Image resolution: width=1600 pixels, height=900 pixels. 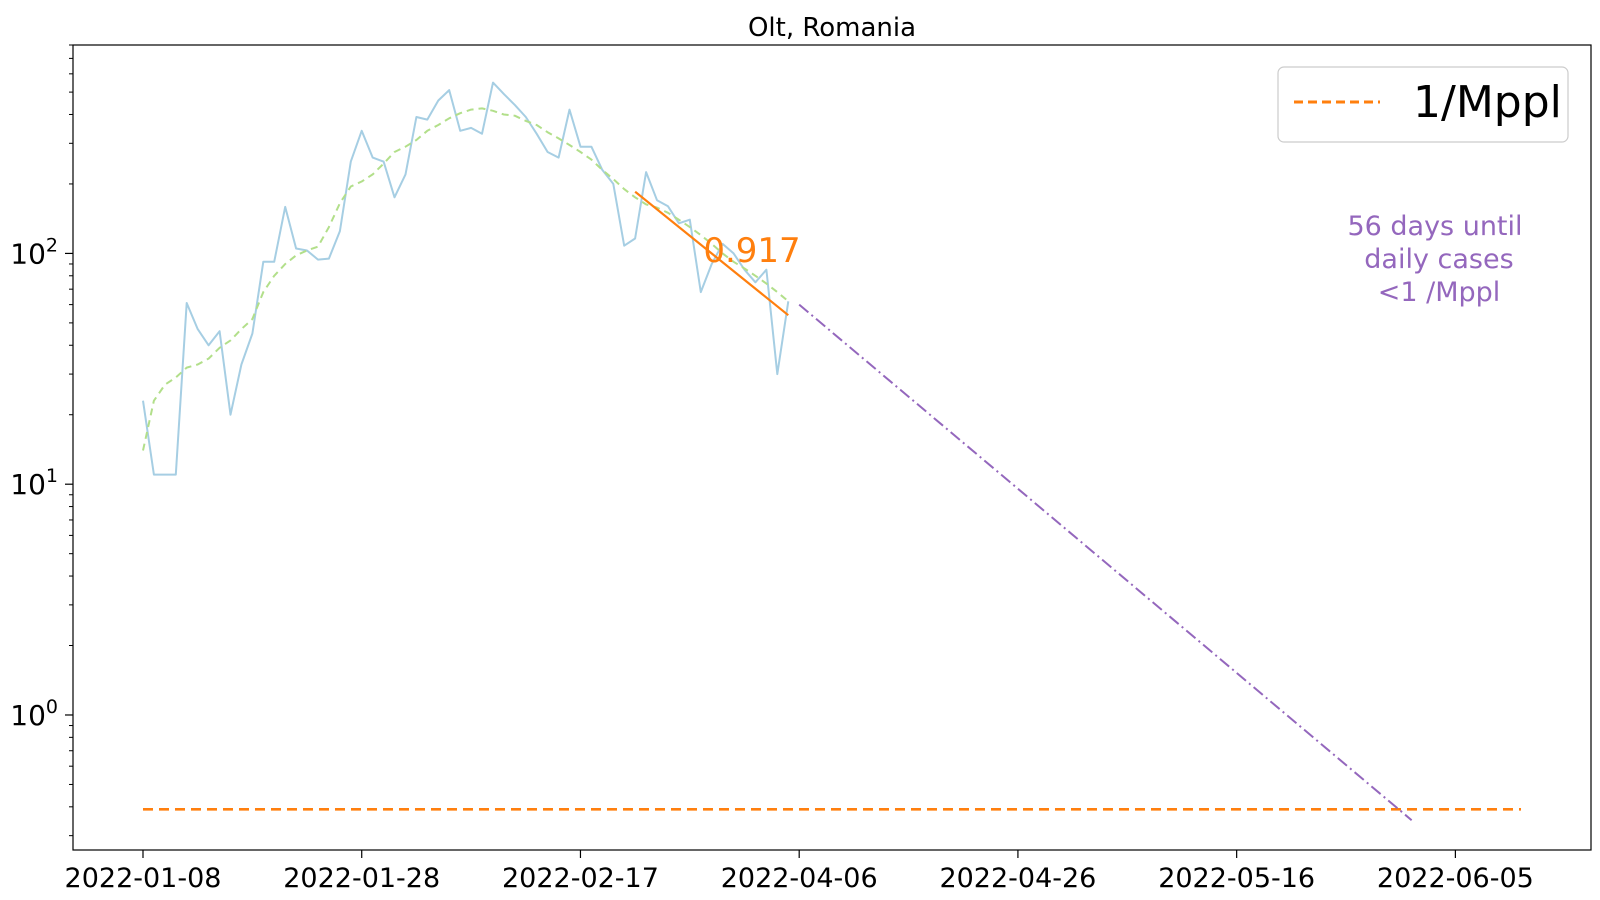 I want to click on days-annotation: 56 days until daily cases <1 /Mppl, so click(x=1434, y=259).